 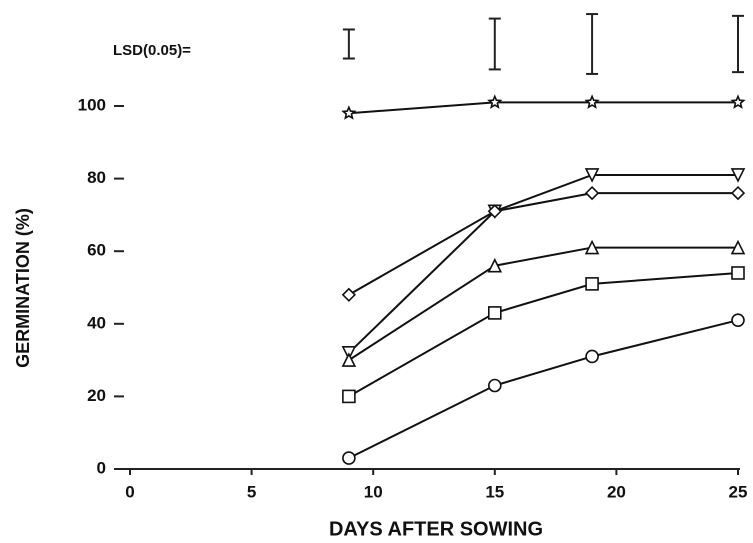 What do you see at coordinates (152, 50) in the screenshot?
I see `lsd-label: LSD(0.05)=` at bounding box center [152, 50].